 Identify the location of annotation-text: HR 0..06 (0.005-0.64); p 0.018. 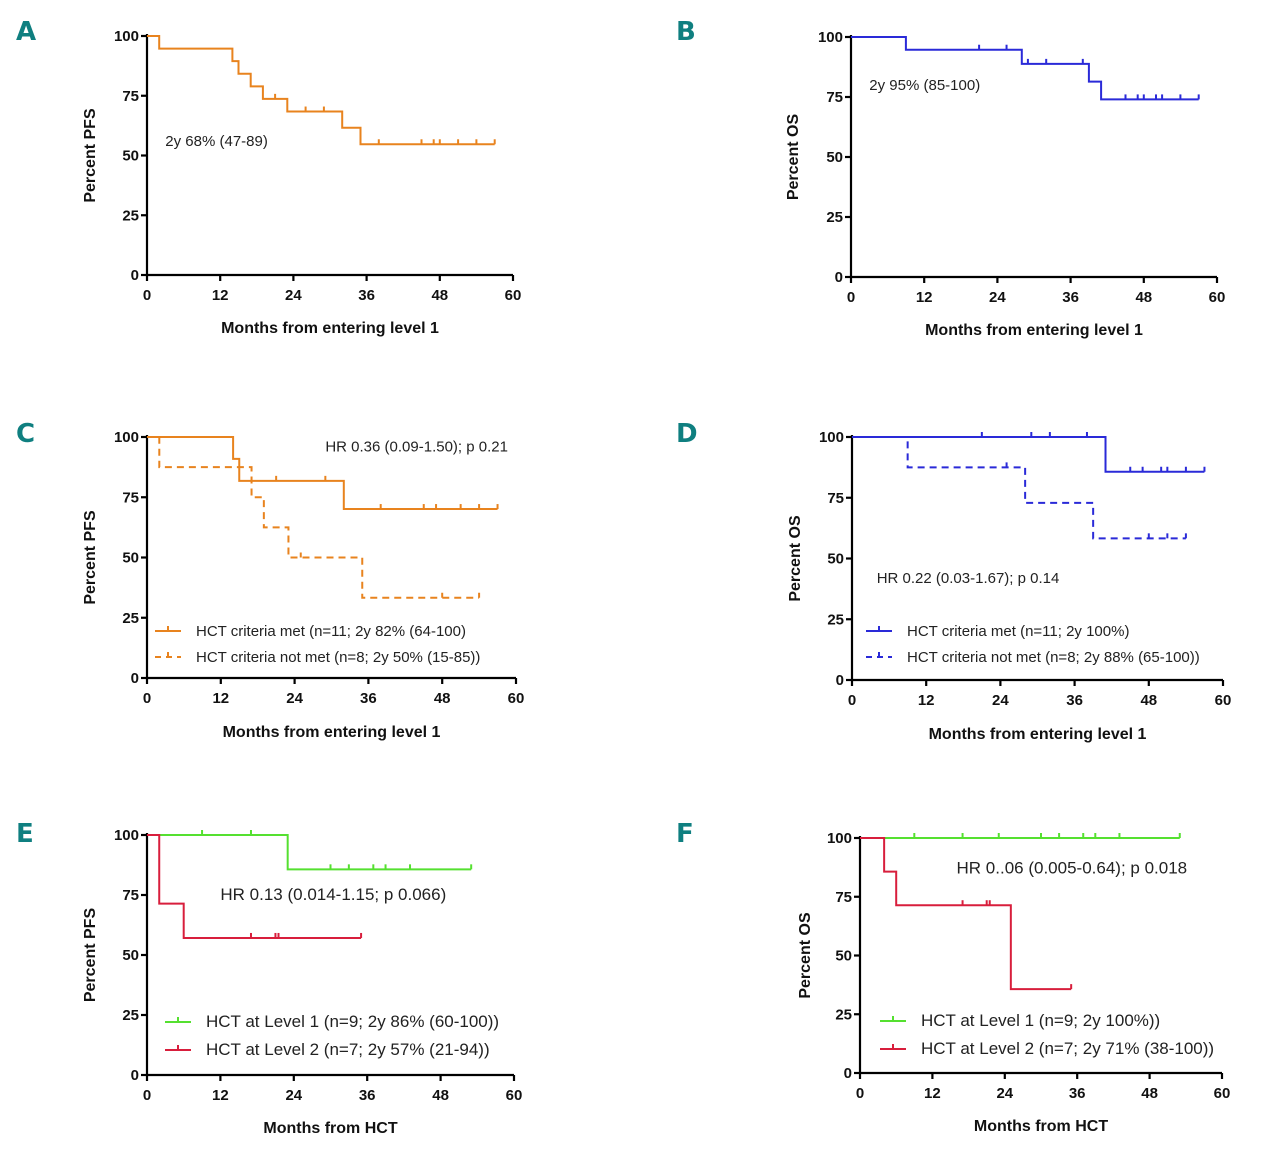
(1072, 867).